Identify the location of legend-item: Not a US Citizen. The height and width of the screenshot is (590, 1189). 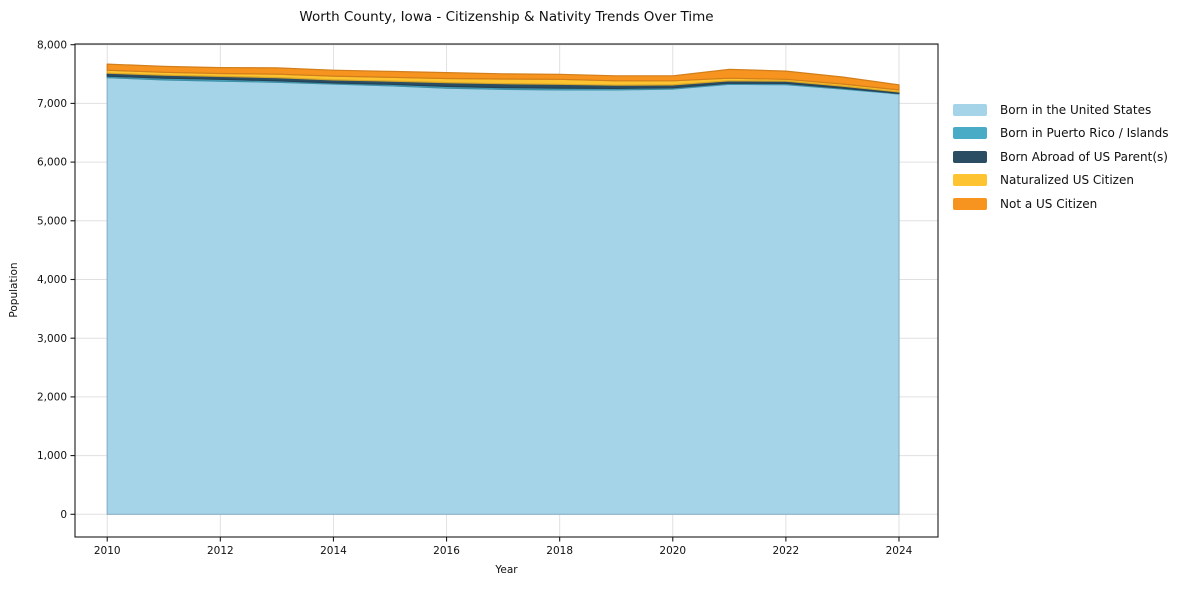
(1061, 203).